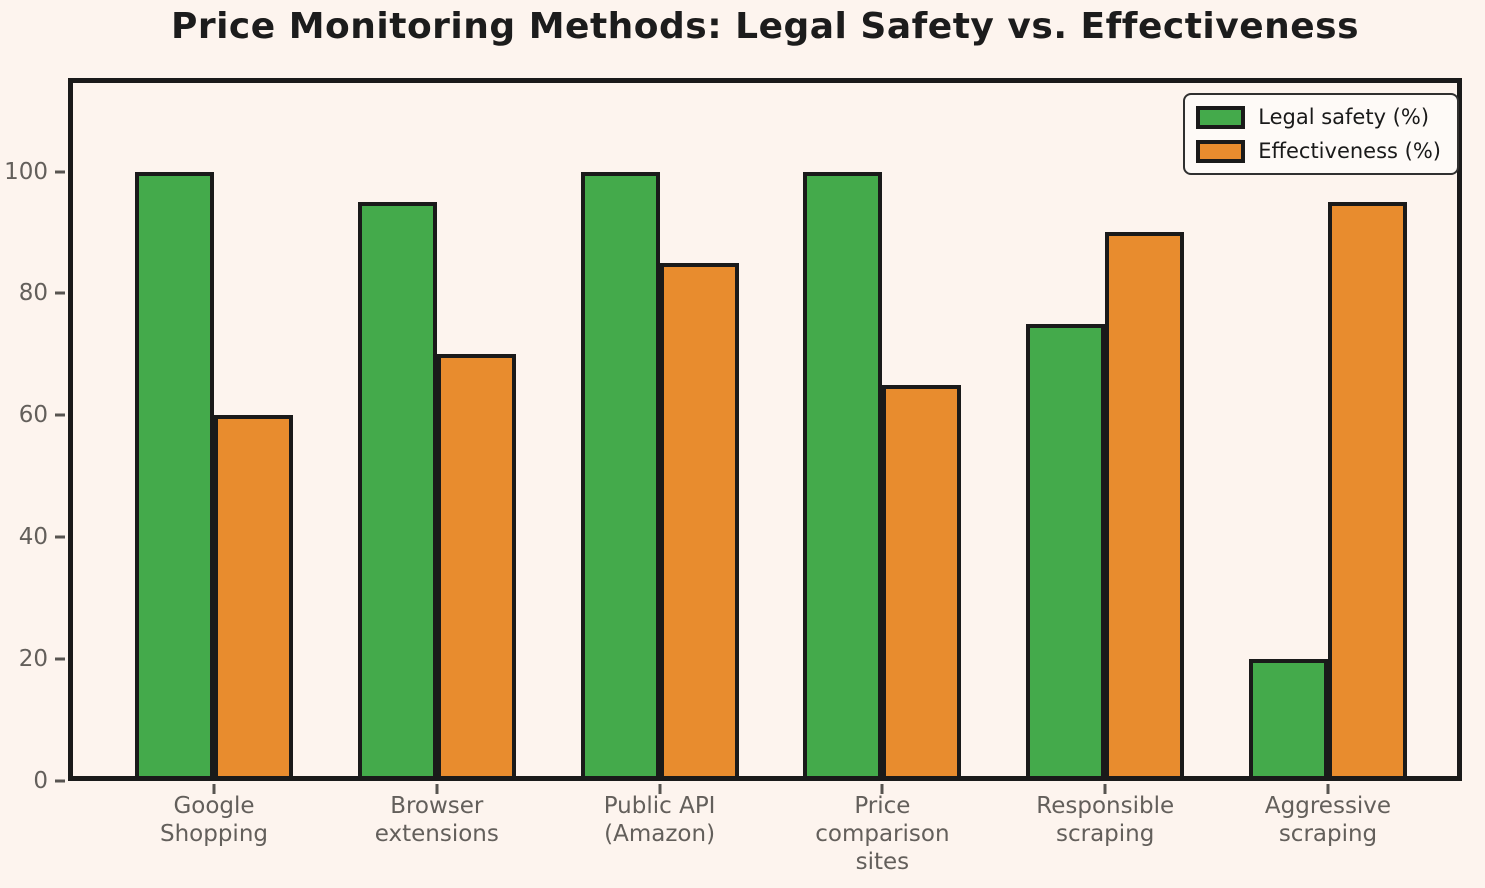 The width and height of the screenshot is (1485, 888). I want to click on y-tick-label: 20, so click(33, 659).